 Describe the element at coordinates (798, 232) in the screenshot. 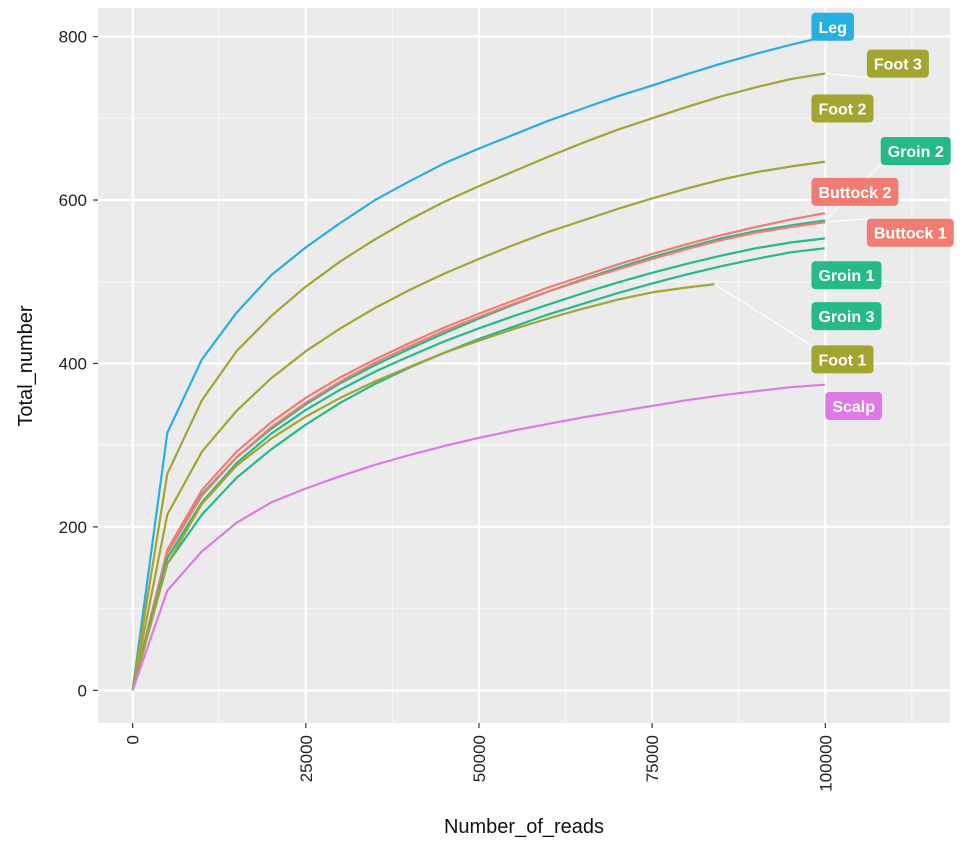

I see `label-leader-lines` at that location.